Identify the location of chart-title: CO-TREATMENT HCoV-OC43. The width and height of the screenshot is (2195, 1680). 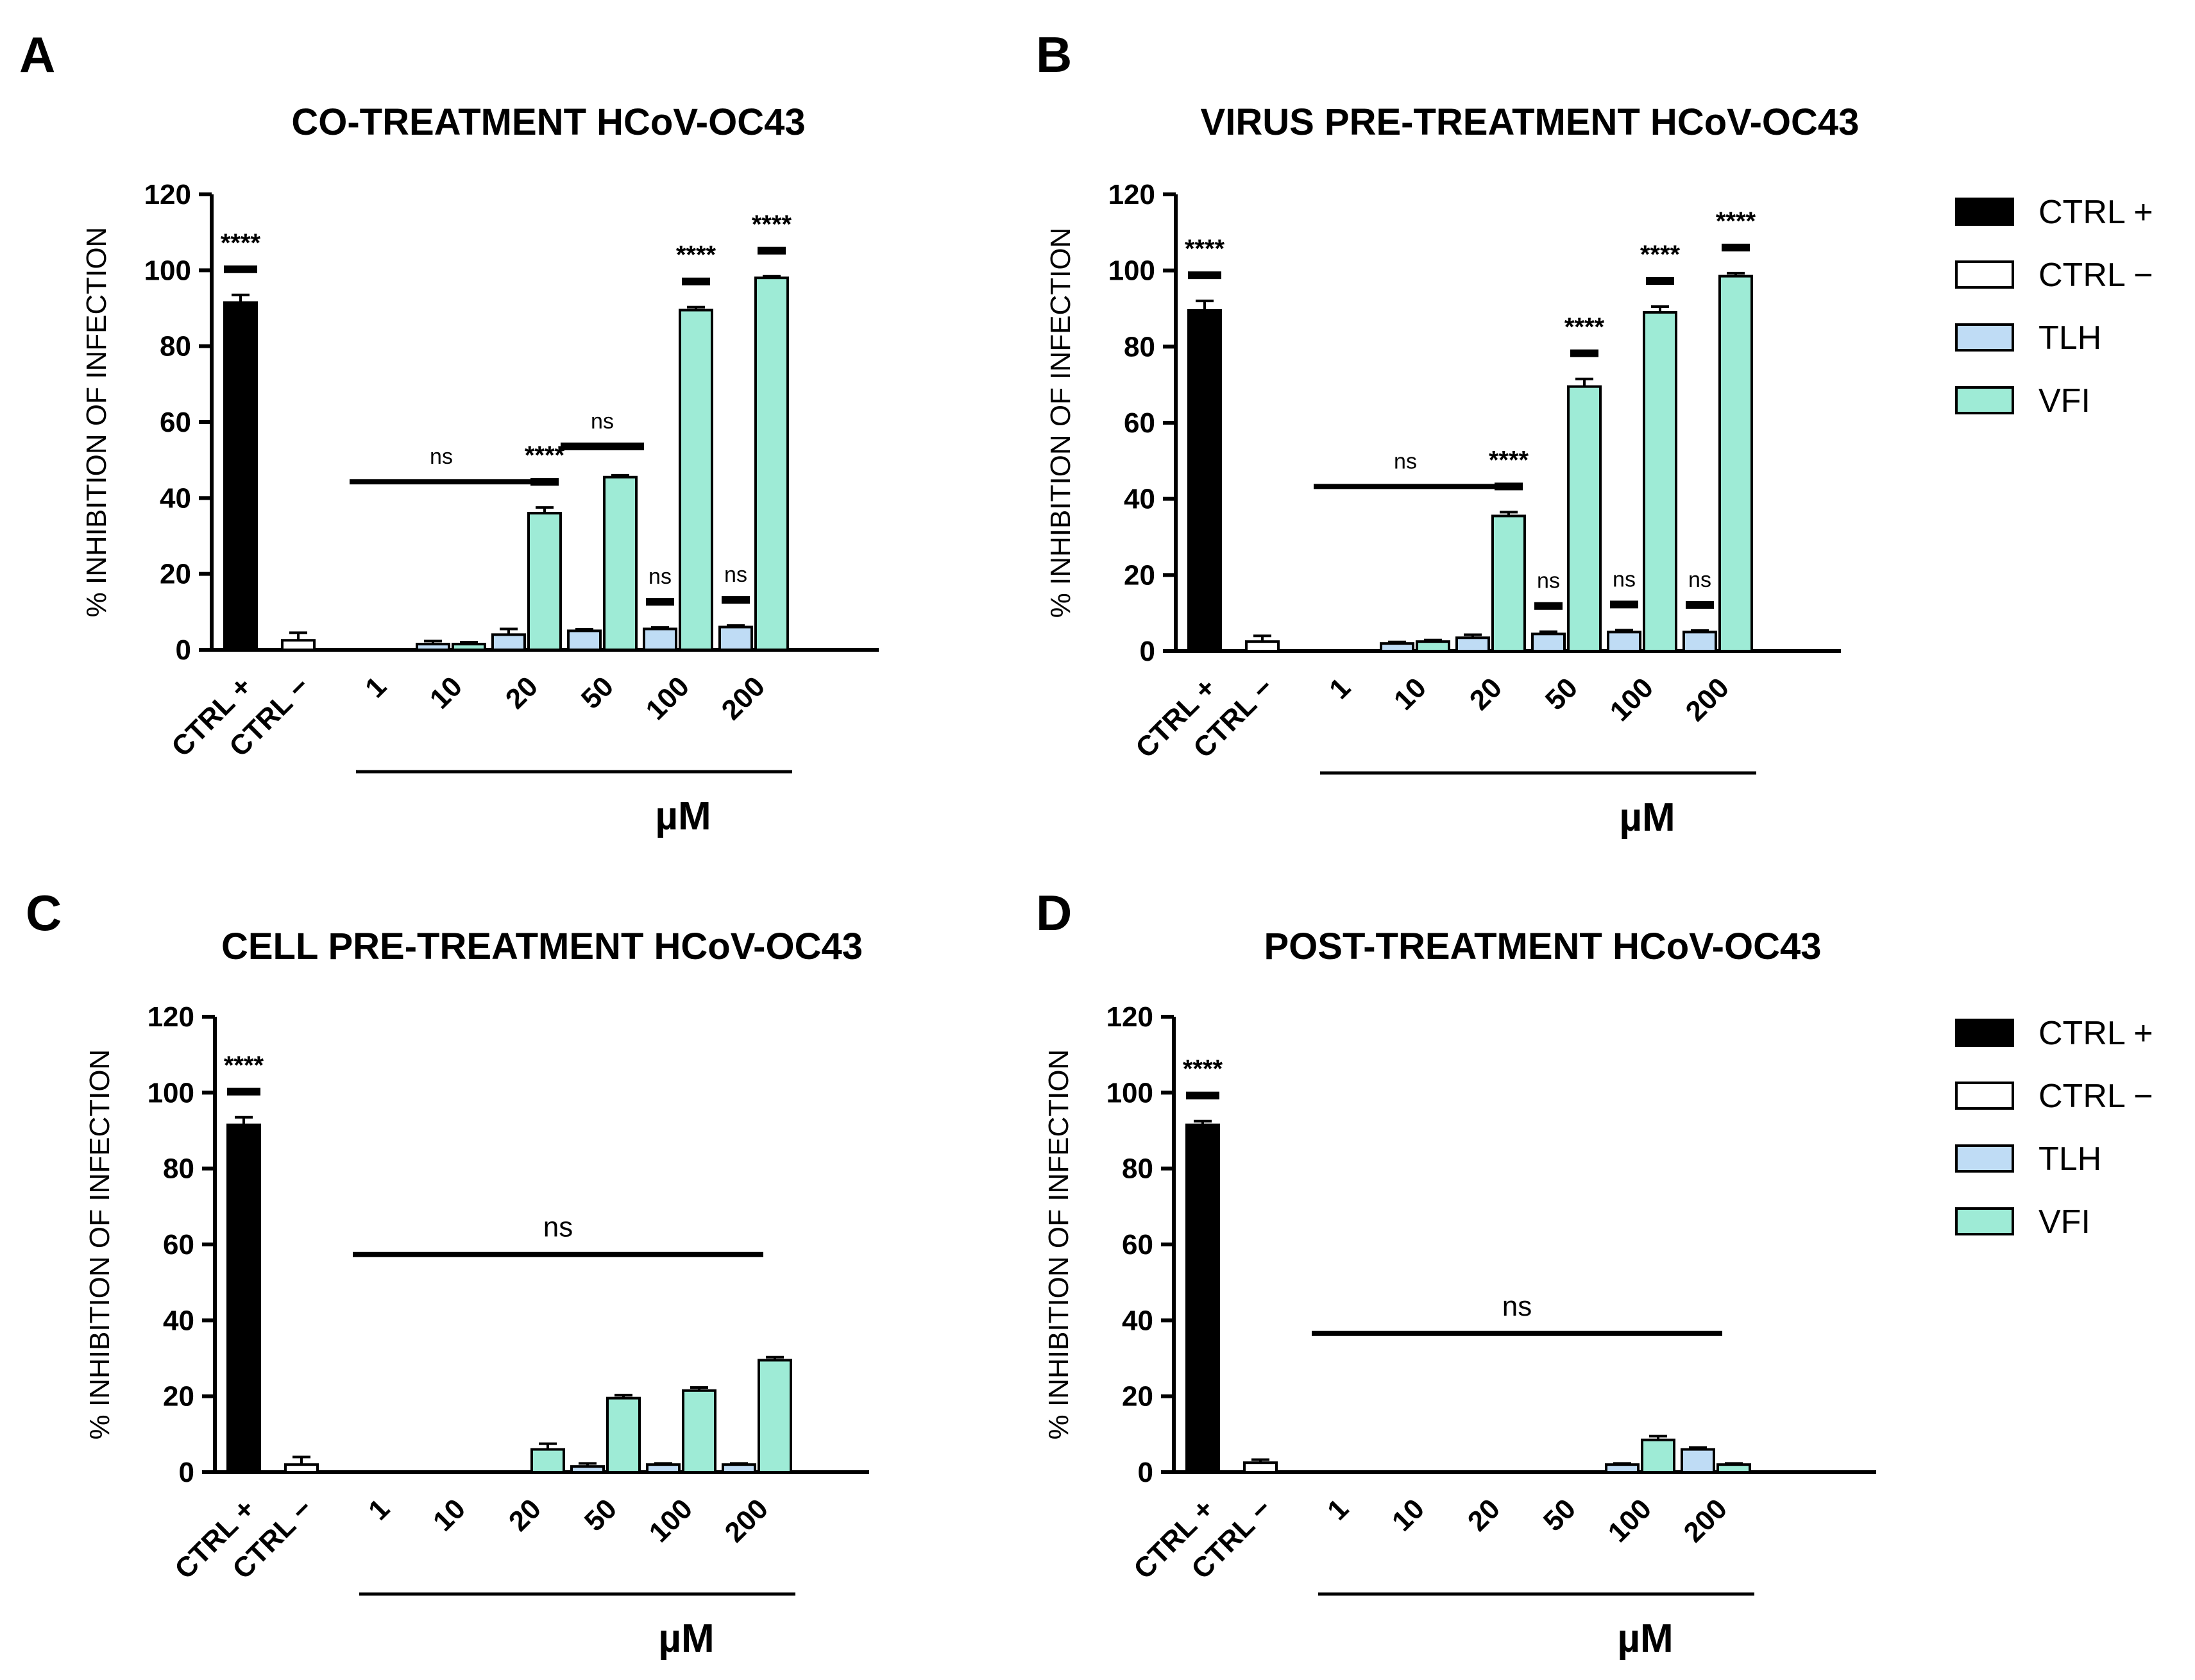
(548, 122).